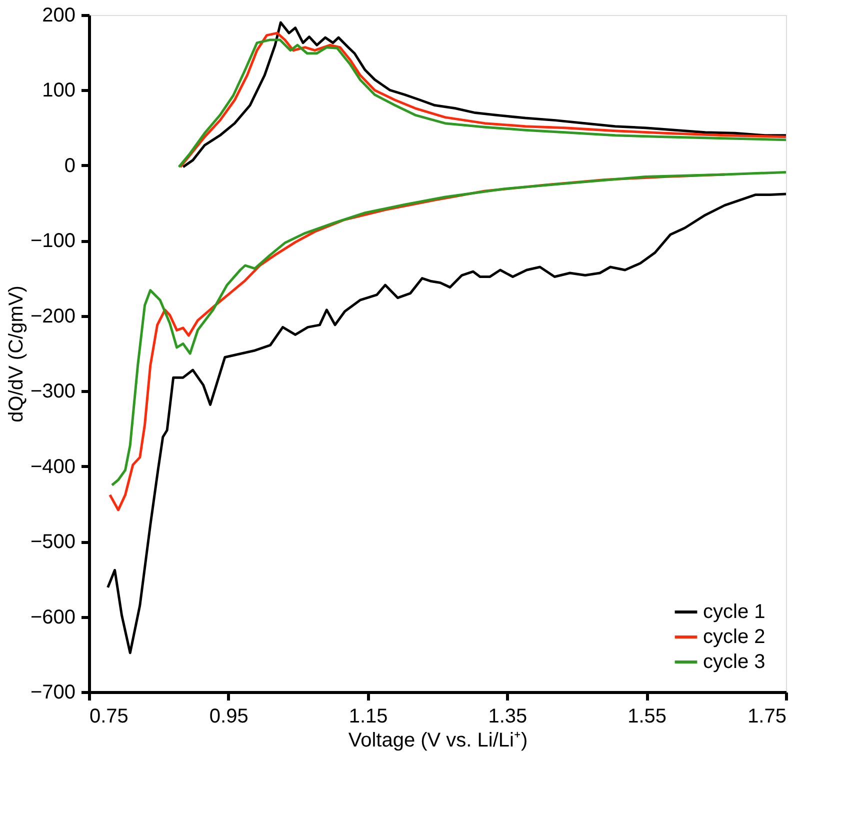  Describe the element at coordinates (438, 741) in the screenshot. I see `x-axis-title: Voltage (V vs. Li/Li⁺)` at that location.